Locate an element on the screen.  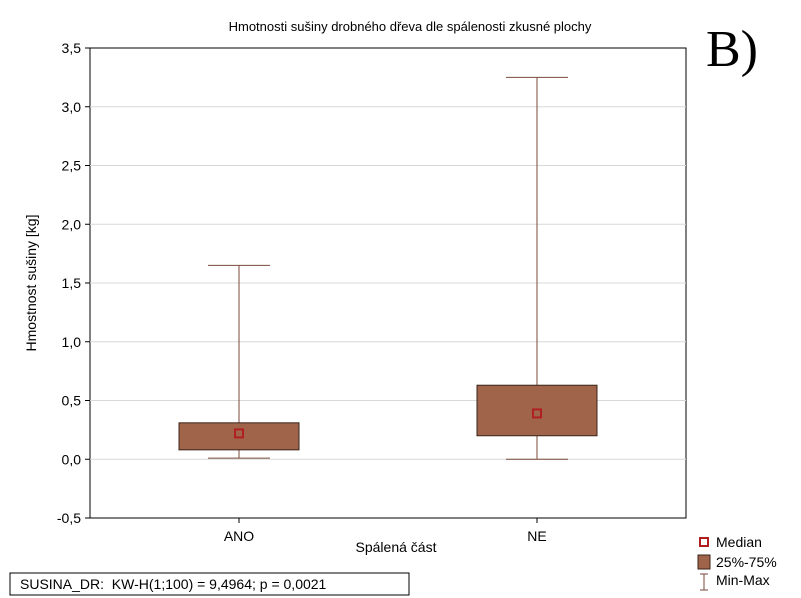
y-tick-label: 2,0 is located at coordinates (72, 224).